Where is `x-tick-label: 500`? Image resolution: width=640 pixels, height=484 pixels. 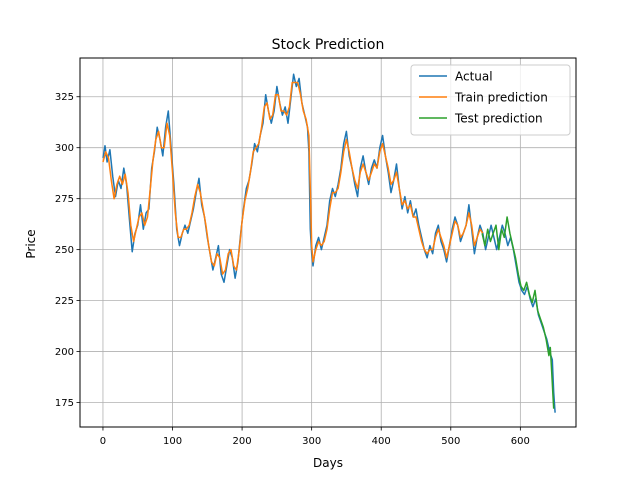
x-tick-label: 500 is located at coordinates (450, 441).